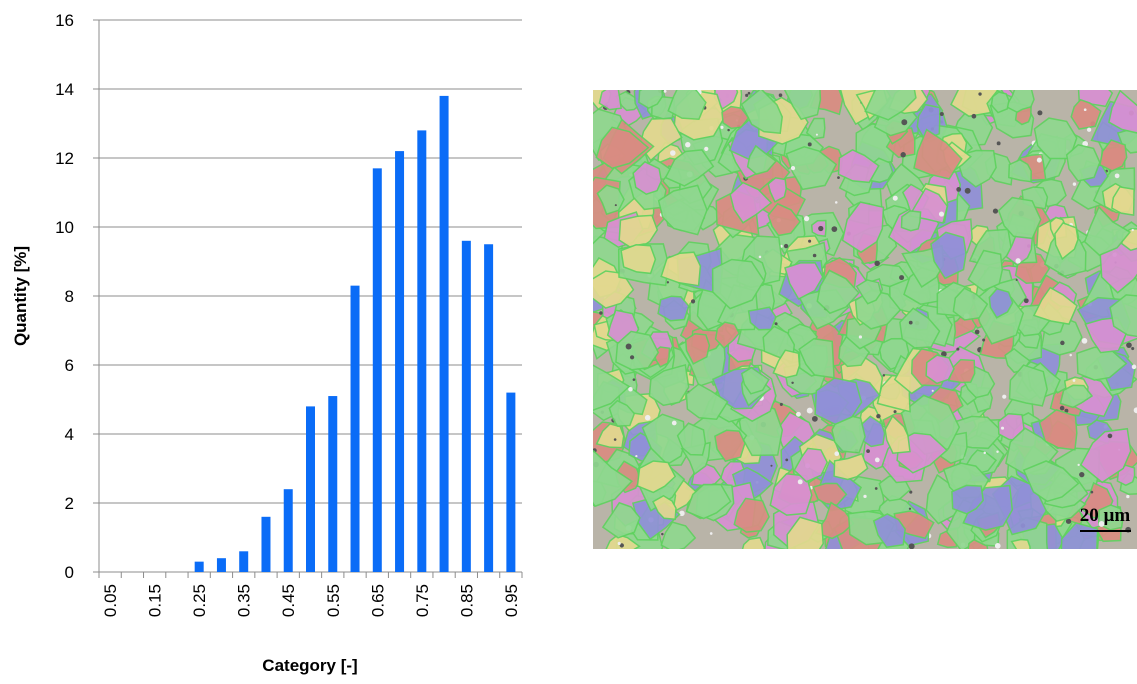 The width and height of the screenshot is (1137, 684). What do you see at coordinates (69, 503) in the screenshot?
I see `y-tick-label: 2` at bounding box center [69, 503].